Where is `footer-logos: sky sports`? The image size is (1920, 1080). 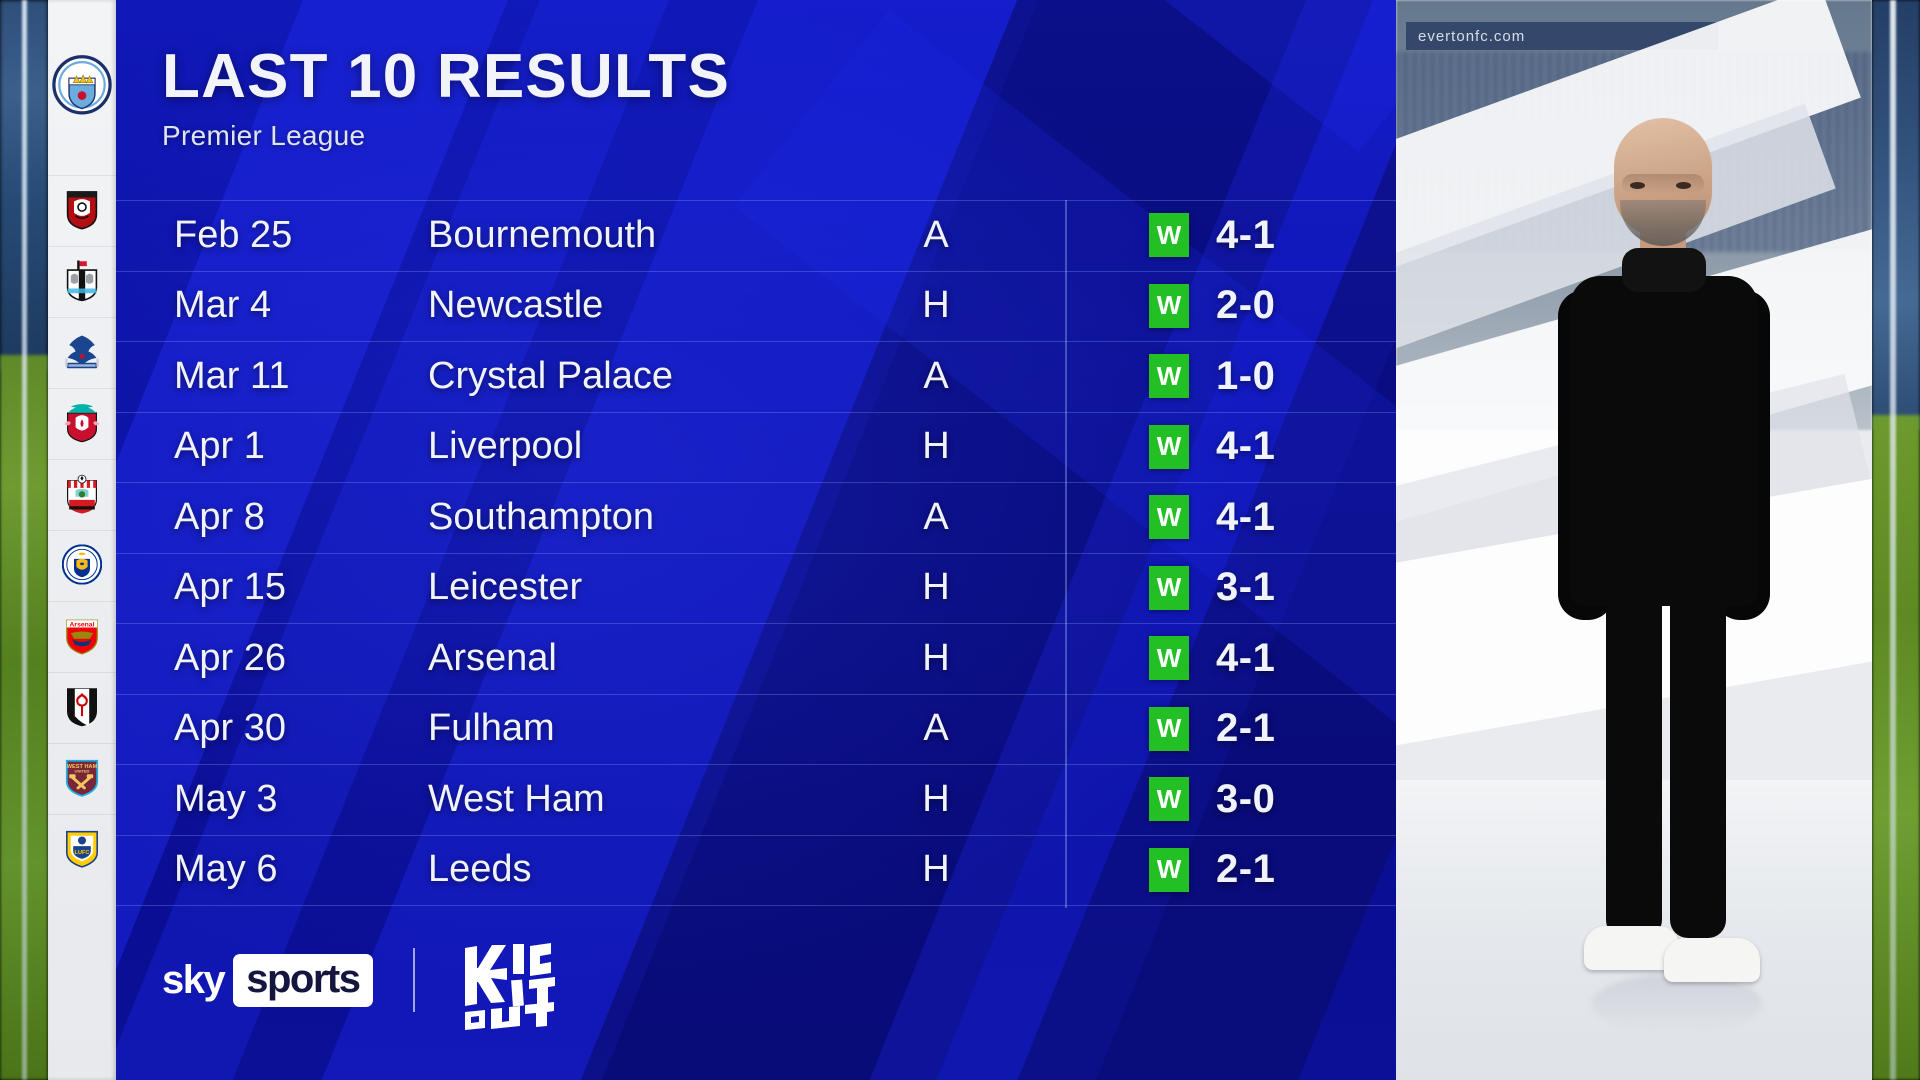 footer-logos: sky sports is located at coordinates (360, 980).